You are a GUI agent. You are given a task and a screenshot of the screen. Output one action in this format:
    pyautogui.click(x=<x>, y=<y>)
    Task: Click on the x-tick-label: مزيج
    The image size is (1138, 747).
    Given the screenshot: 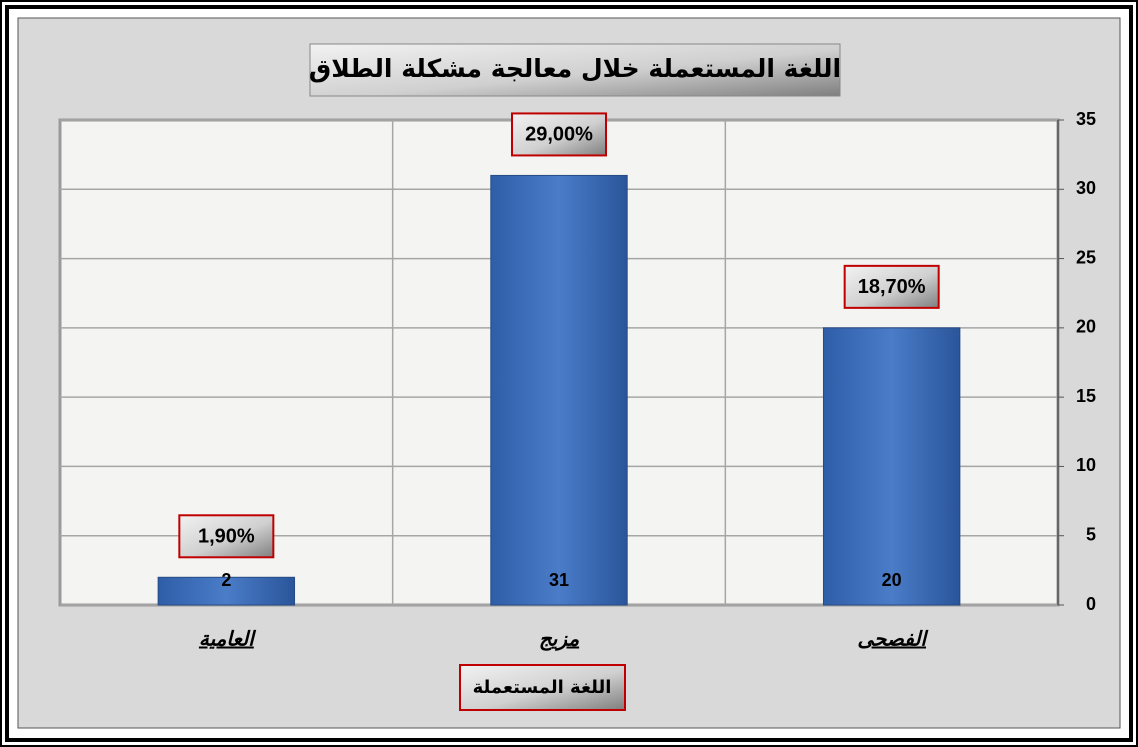 What is the action you would take?
    pyautogui.click(x=559, y=639)
    